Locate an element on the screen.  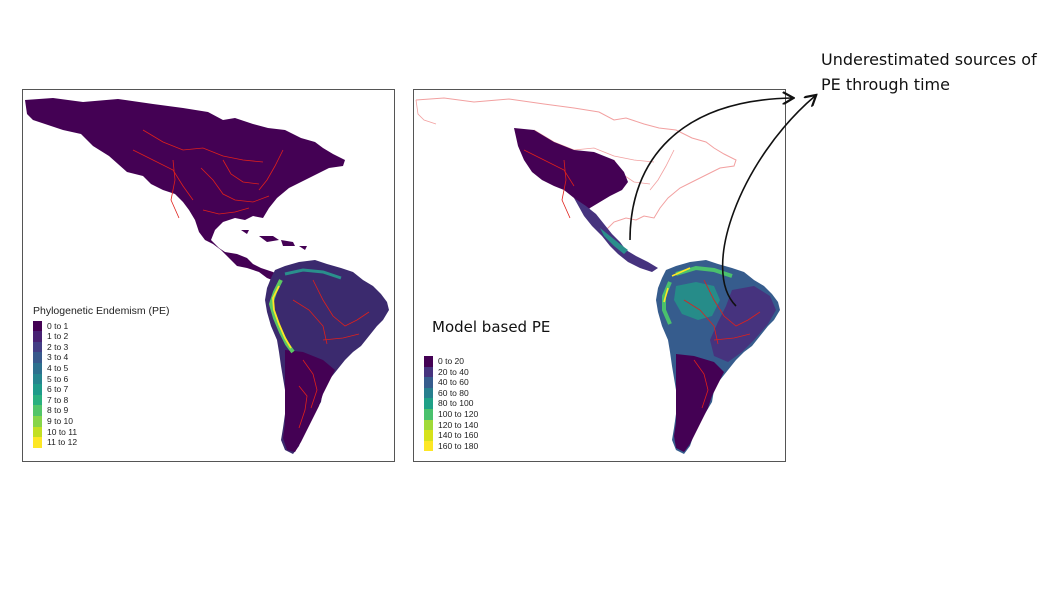
legend-label: 6 to 7 is located at coordinates (58, 389).